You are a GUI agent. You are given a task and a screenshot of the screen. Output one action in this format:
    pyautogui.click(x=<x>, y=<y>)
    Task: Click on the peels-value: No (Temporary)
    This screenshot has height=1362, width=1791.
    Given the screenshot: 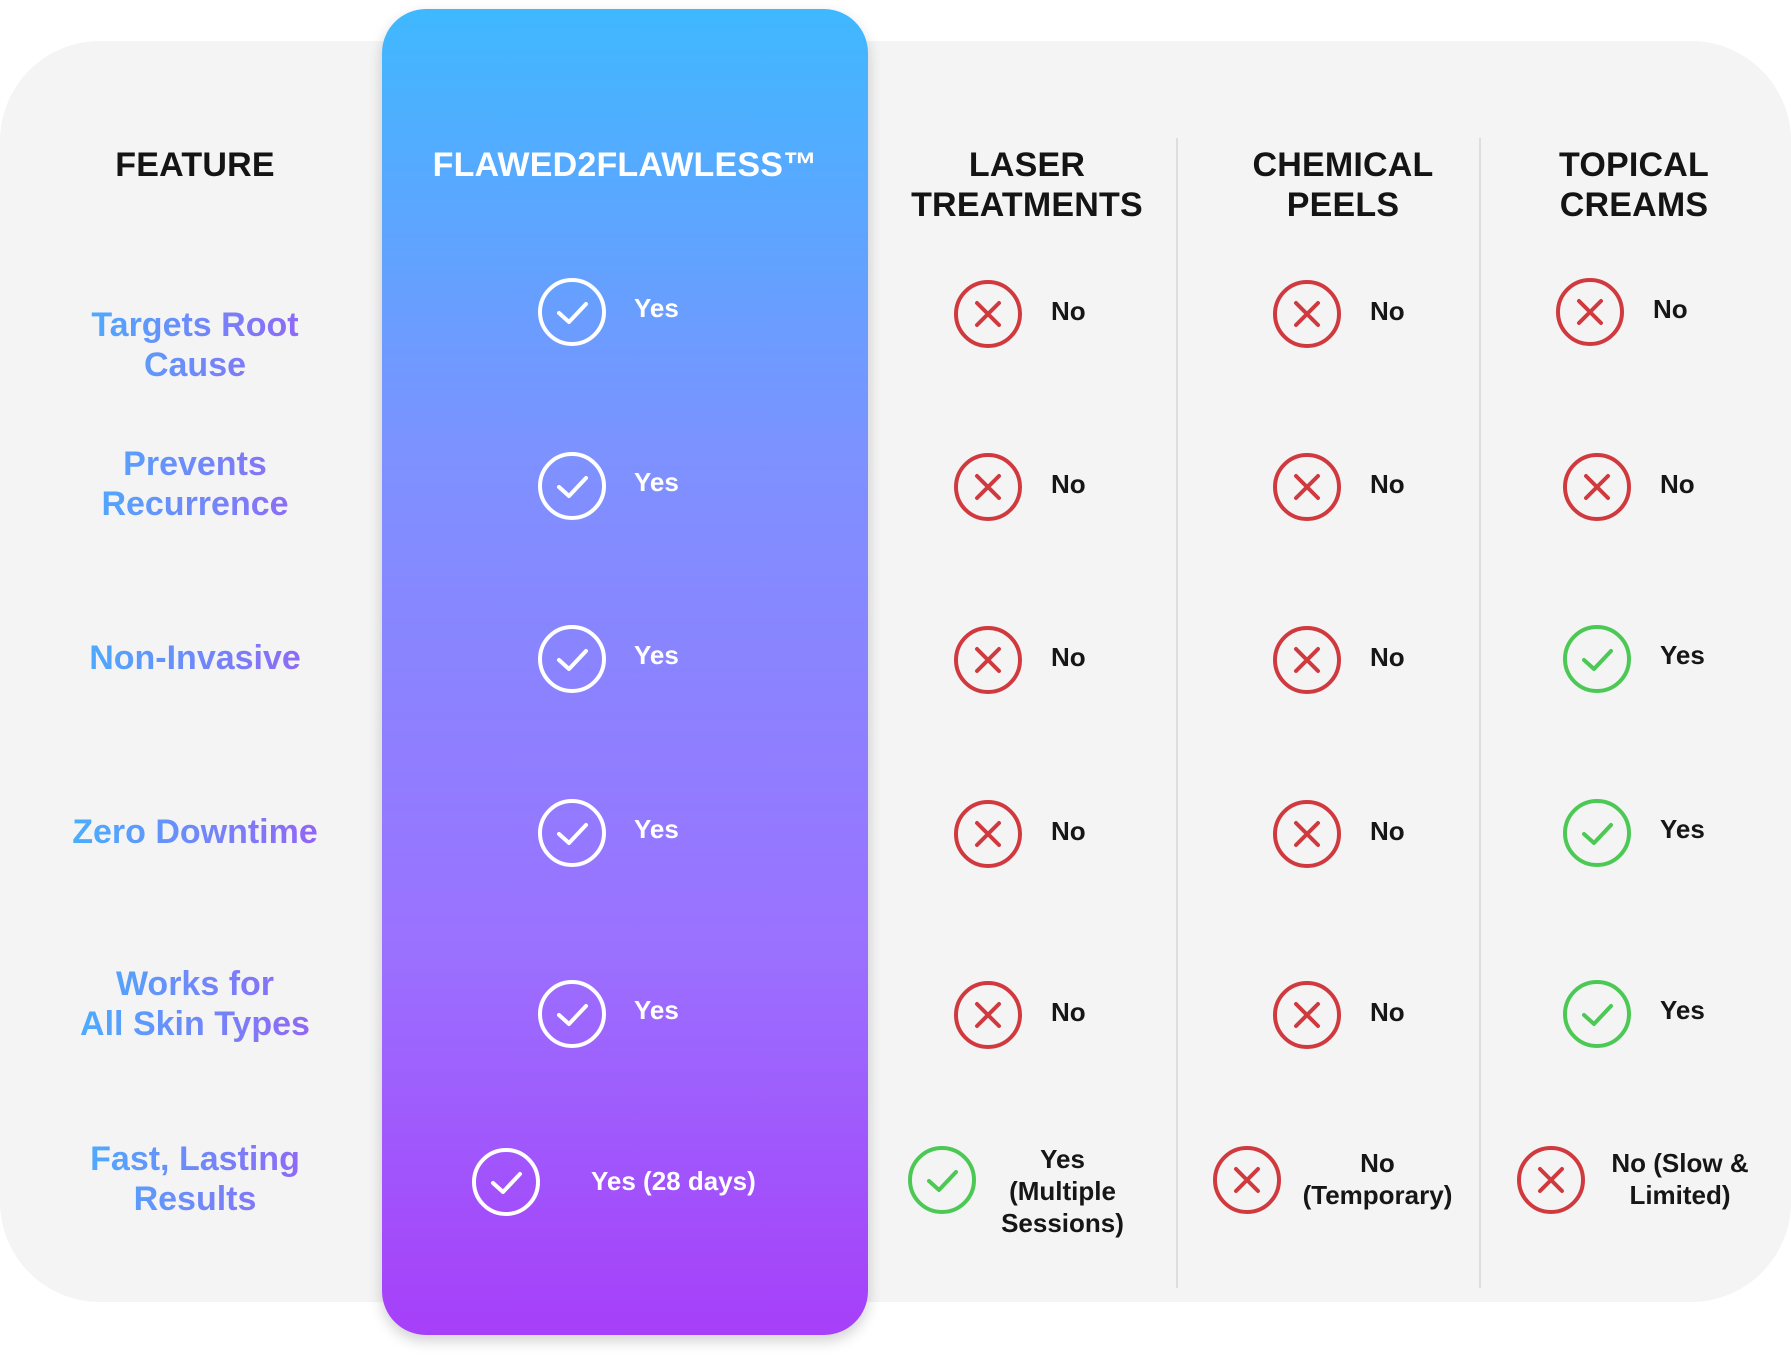 What is the action you would take?
    pyautogui.click(x=1377, y=1179)
    